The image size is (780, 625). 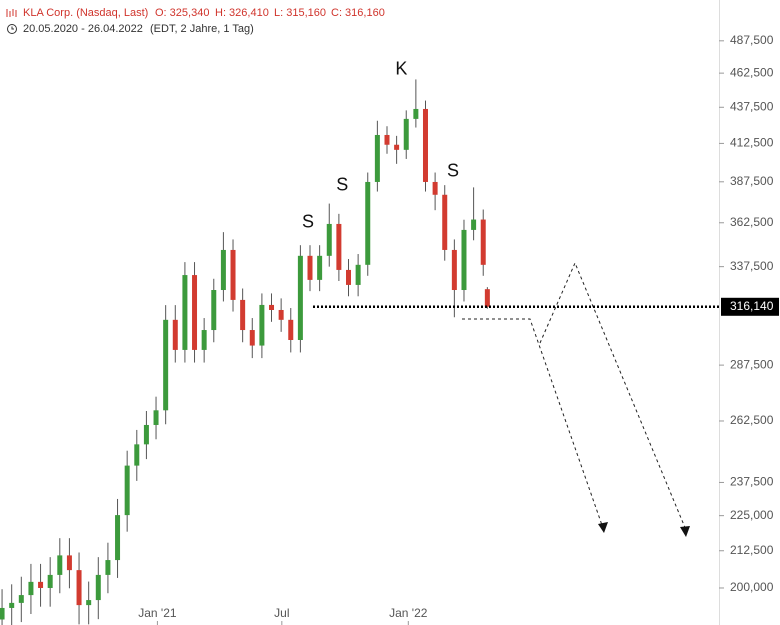 I want to click on scenario-lines, so click(x=574, y=396).